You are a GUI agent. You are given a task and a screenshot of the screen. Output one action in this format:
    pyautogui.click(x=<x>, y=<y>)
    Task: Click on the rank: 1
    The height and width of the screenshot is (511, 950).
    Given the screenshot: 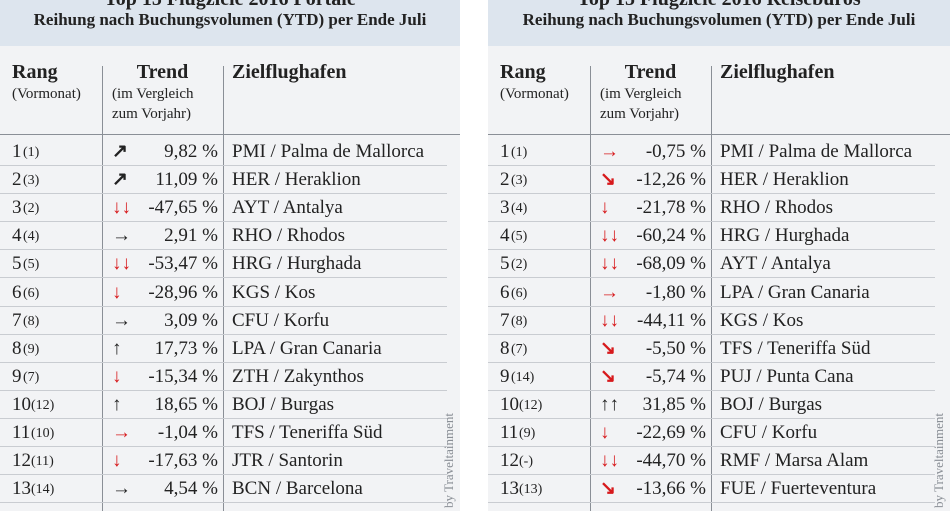 What is the action you would take?
    pyautogui.click(x=505, y=151)
    